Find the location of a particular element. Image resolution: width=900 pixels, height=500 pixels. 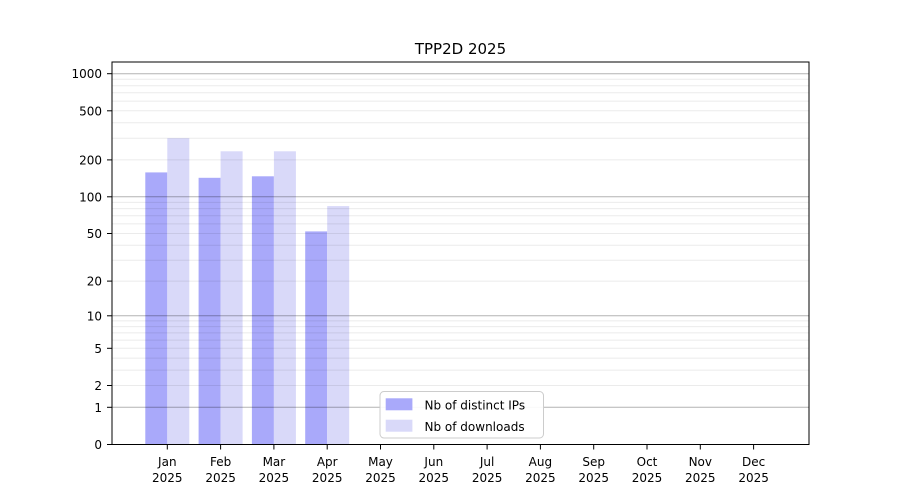

bar-downloads-jan is located at coordinates (178, 291).